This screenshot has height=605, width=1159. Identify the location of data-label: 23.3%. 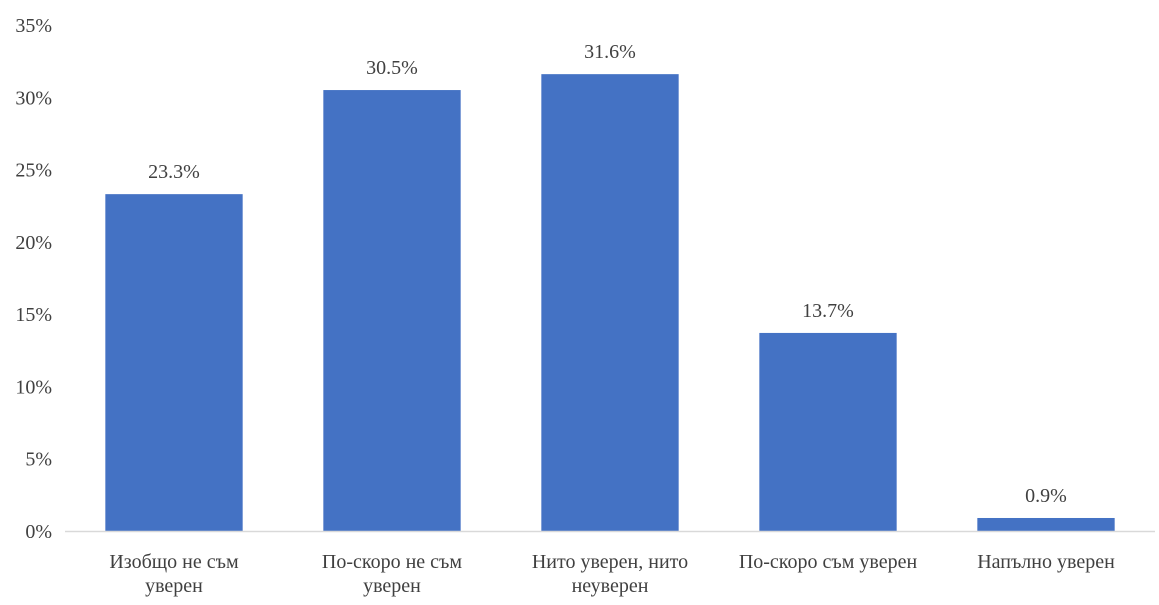
(174, 172).